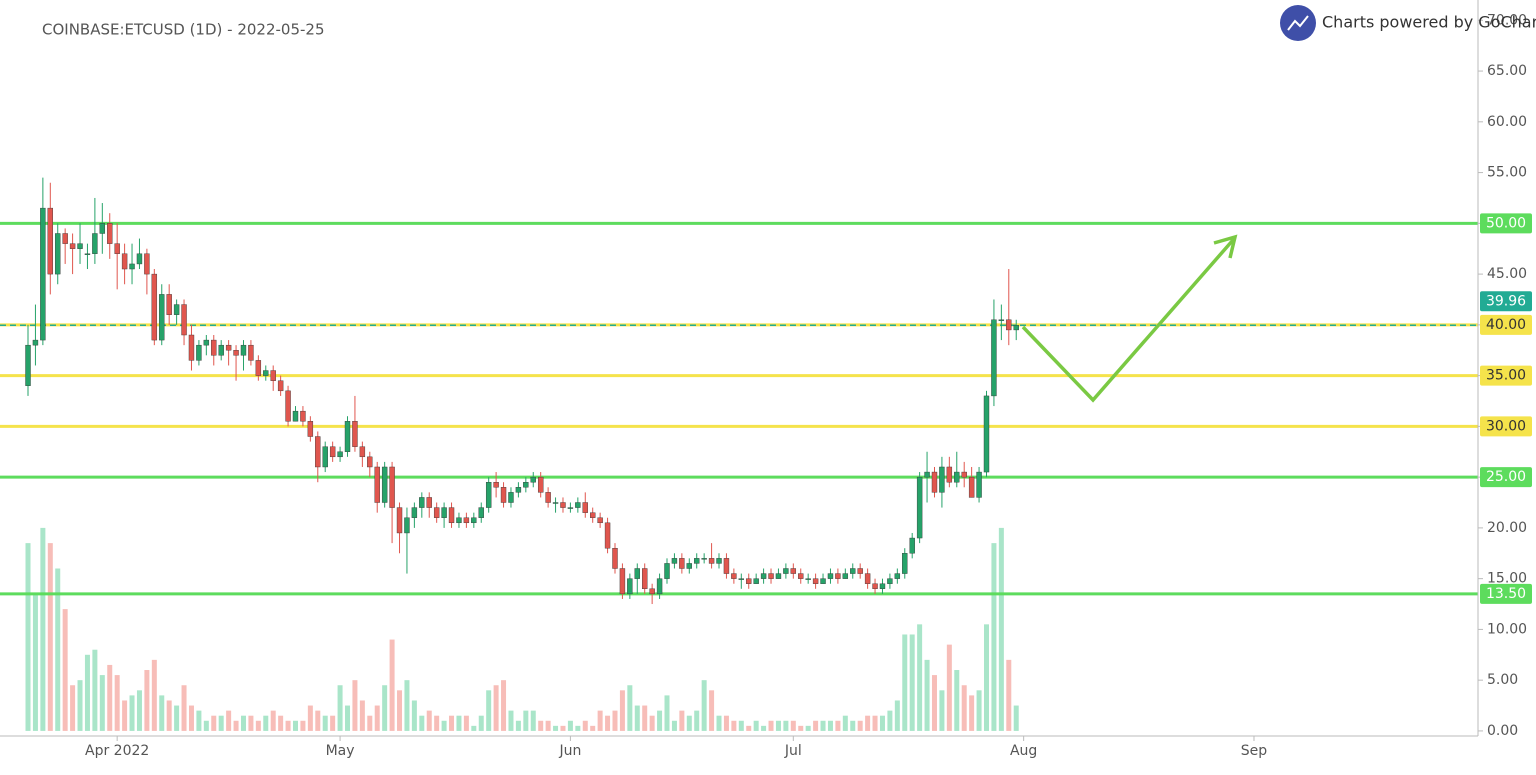 This screenshot has height=775, width=1536. Describe the element at coordinates (1502, 680) in the screenshot. I see `y-tick-label: 5.00` at that location.